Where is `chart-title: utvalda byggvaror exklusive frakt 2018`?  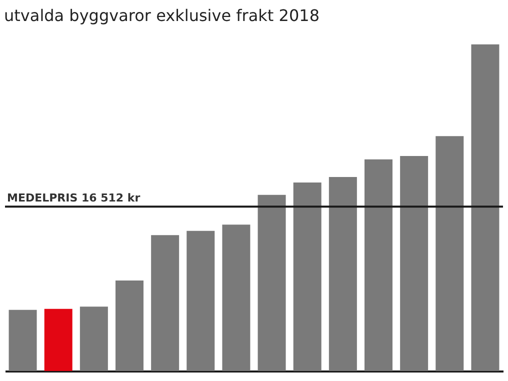 chart-title: utvalda byggvaror exklusive frakt 2018 is located at coordinates (162, 15).